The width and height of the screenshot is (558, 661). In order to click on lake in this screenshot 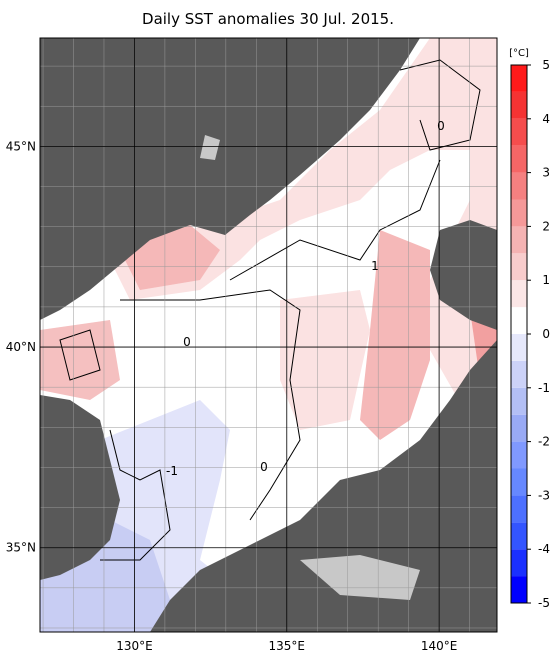, I will do `click(210, 147)`.